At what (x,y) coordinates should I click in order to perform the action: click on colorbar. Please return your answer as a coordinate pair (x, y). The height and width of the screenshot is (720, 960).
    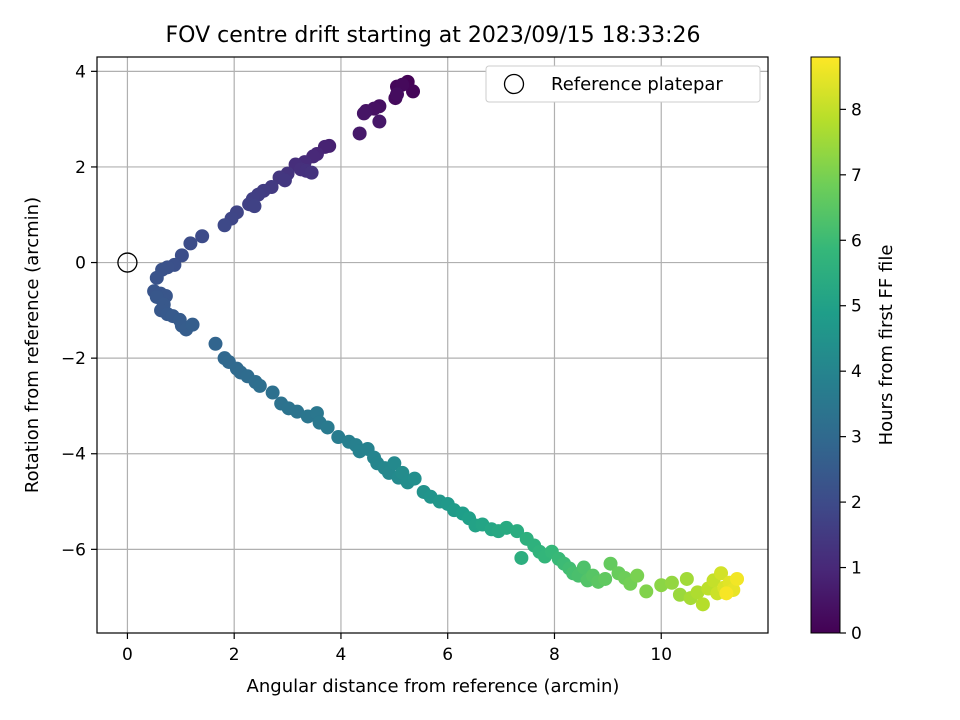
    Looking at the image, I should click on (825, 345).